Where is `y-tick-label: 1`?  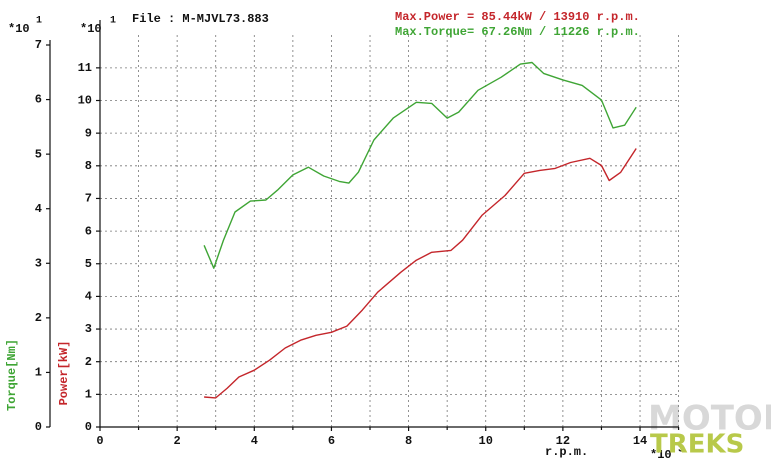 y-tick-label: 1 is located at coordinates (38, 373).